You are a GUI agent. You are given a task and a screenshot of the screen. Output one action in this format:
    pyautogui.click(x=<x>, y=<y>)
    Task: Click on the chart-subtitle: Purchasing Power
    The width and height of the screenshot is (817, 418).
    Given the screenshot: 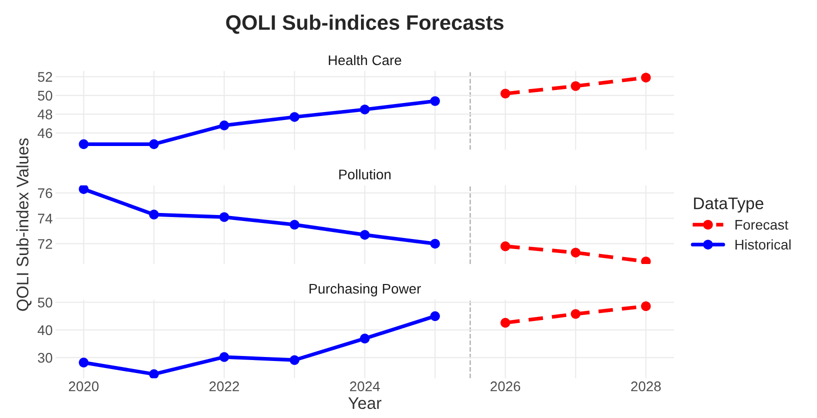 What is the action you would take?
    pyautogui.click(x=365, y=289)
    